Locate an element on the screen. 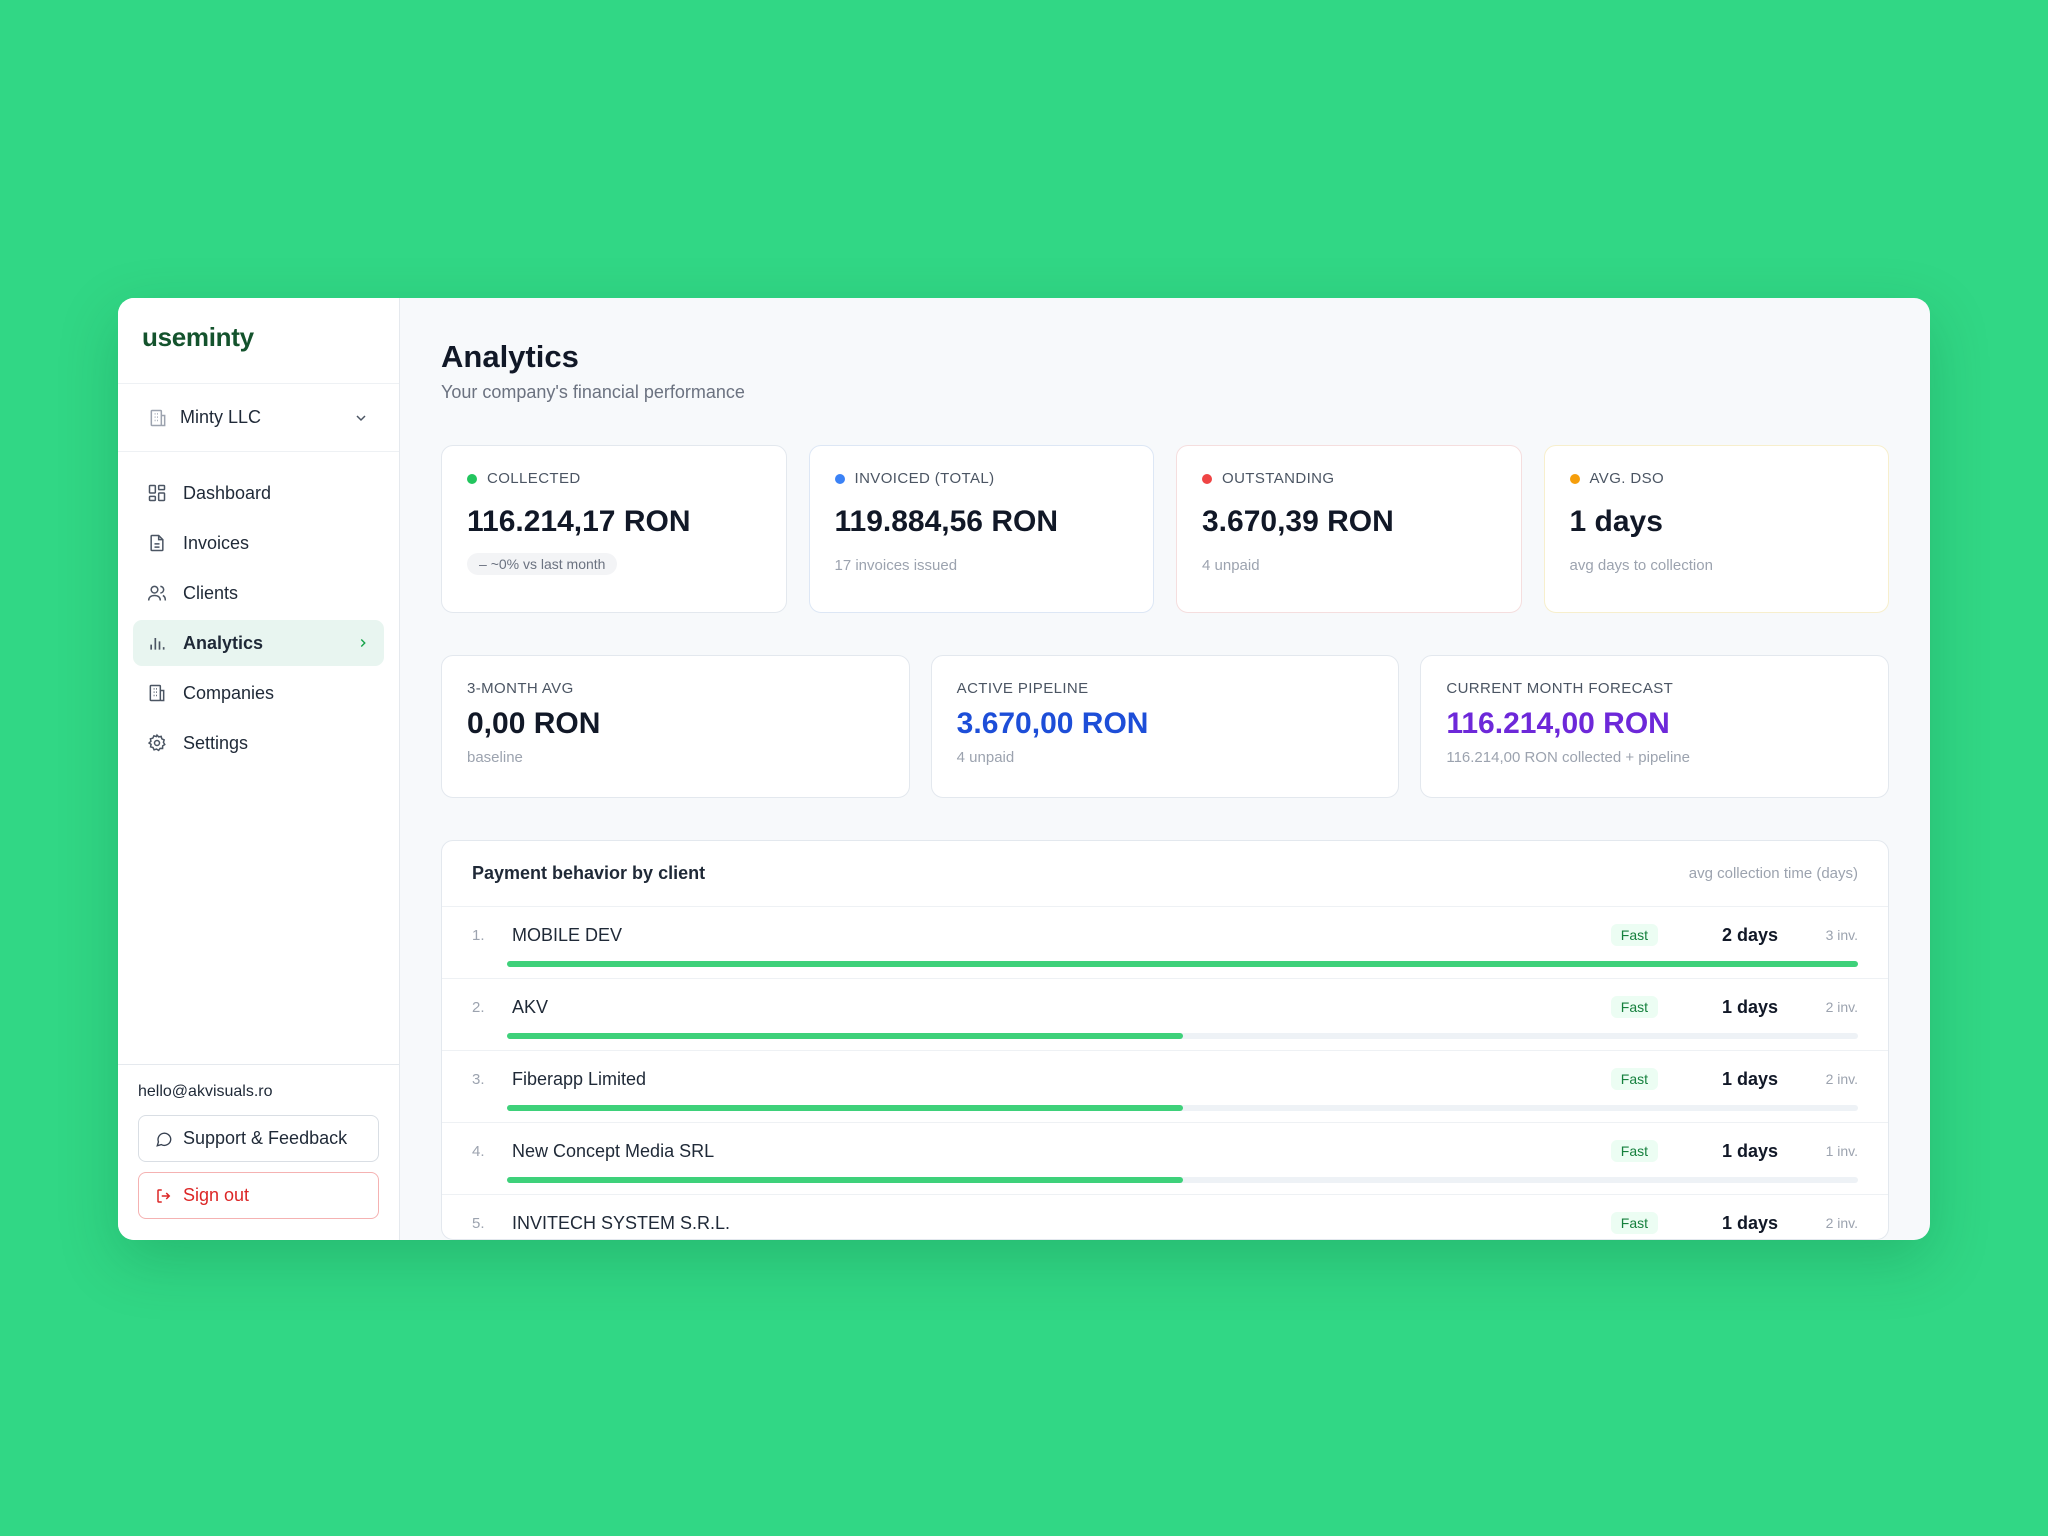 Image resolution: width=2048 pixels, height=1536 pixels. kpi-value: 0,00 RON is located at coordinates (534, 723).